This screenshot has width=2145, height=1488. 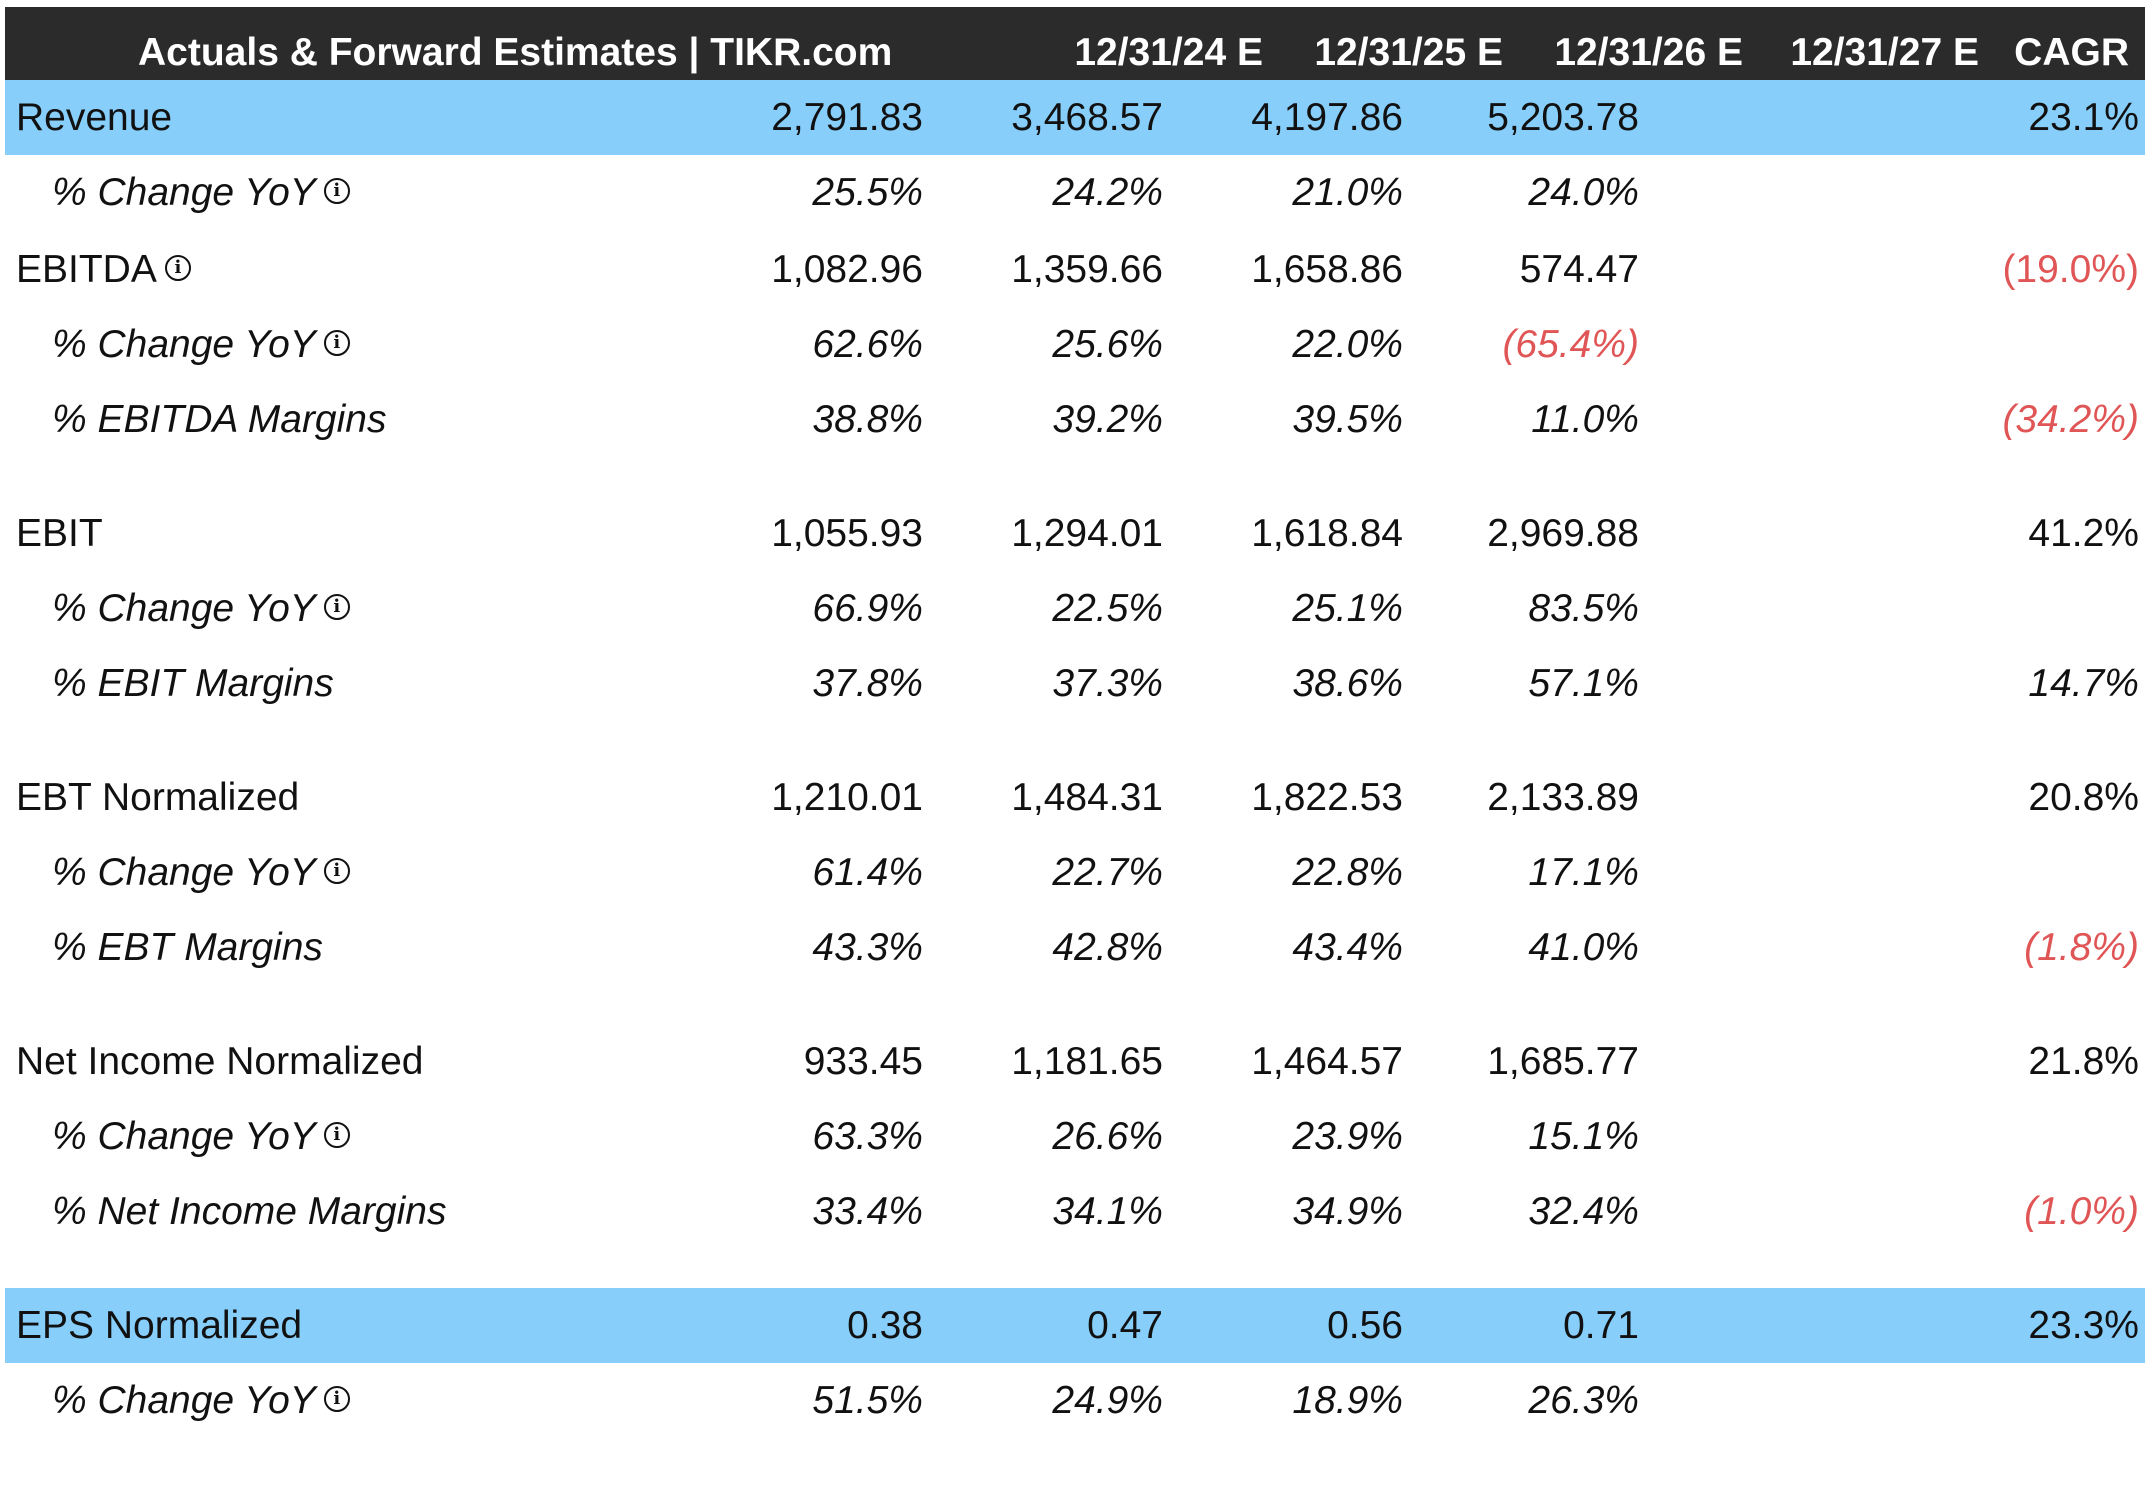 What do you see at coordinates (2070, 269) in the screenshot?
I see `cagr-cell: (19.0%)` at bounding box center [2070, 269].